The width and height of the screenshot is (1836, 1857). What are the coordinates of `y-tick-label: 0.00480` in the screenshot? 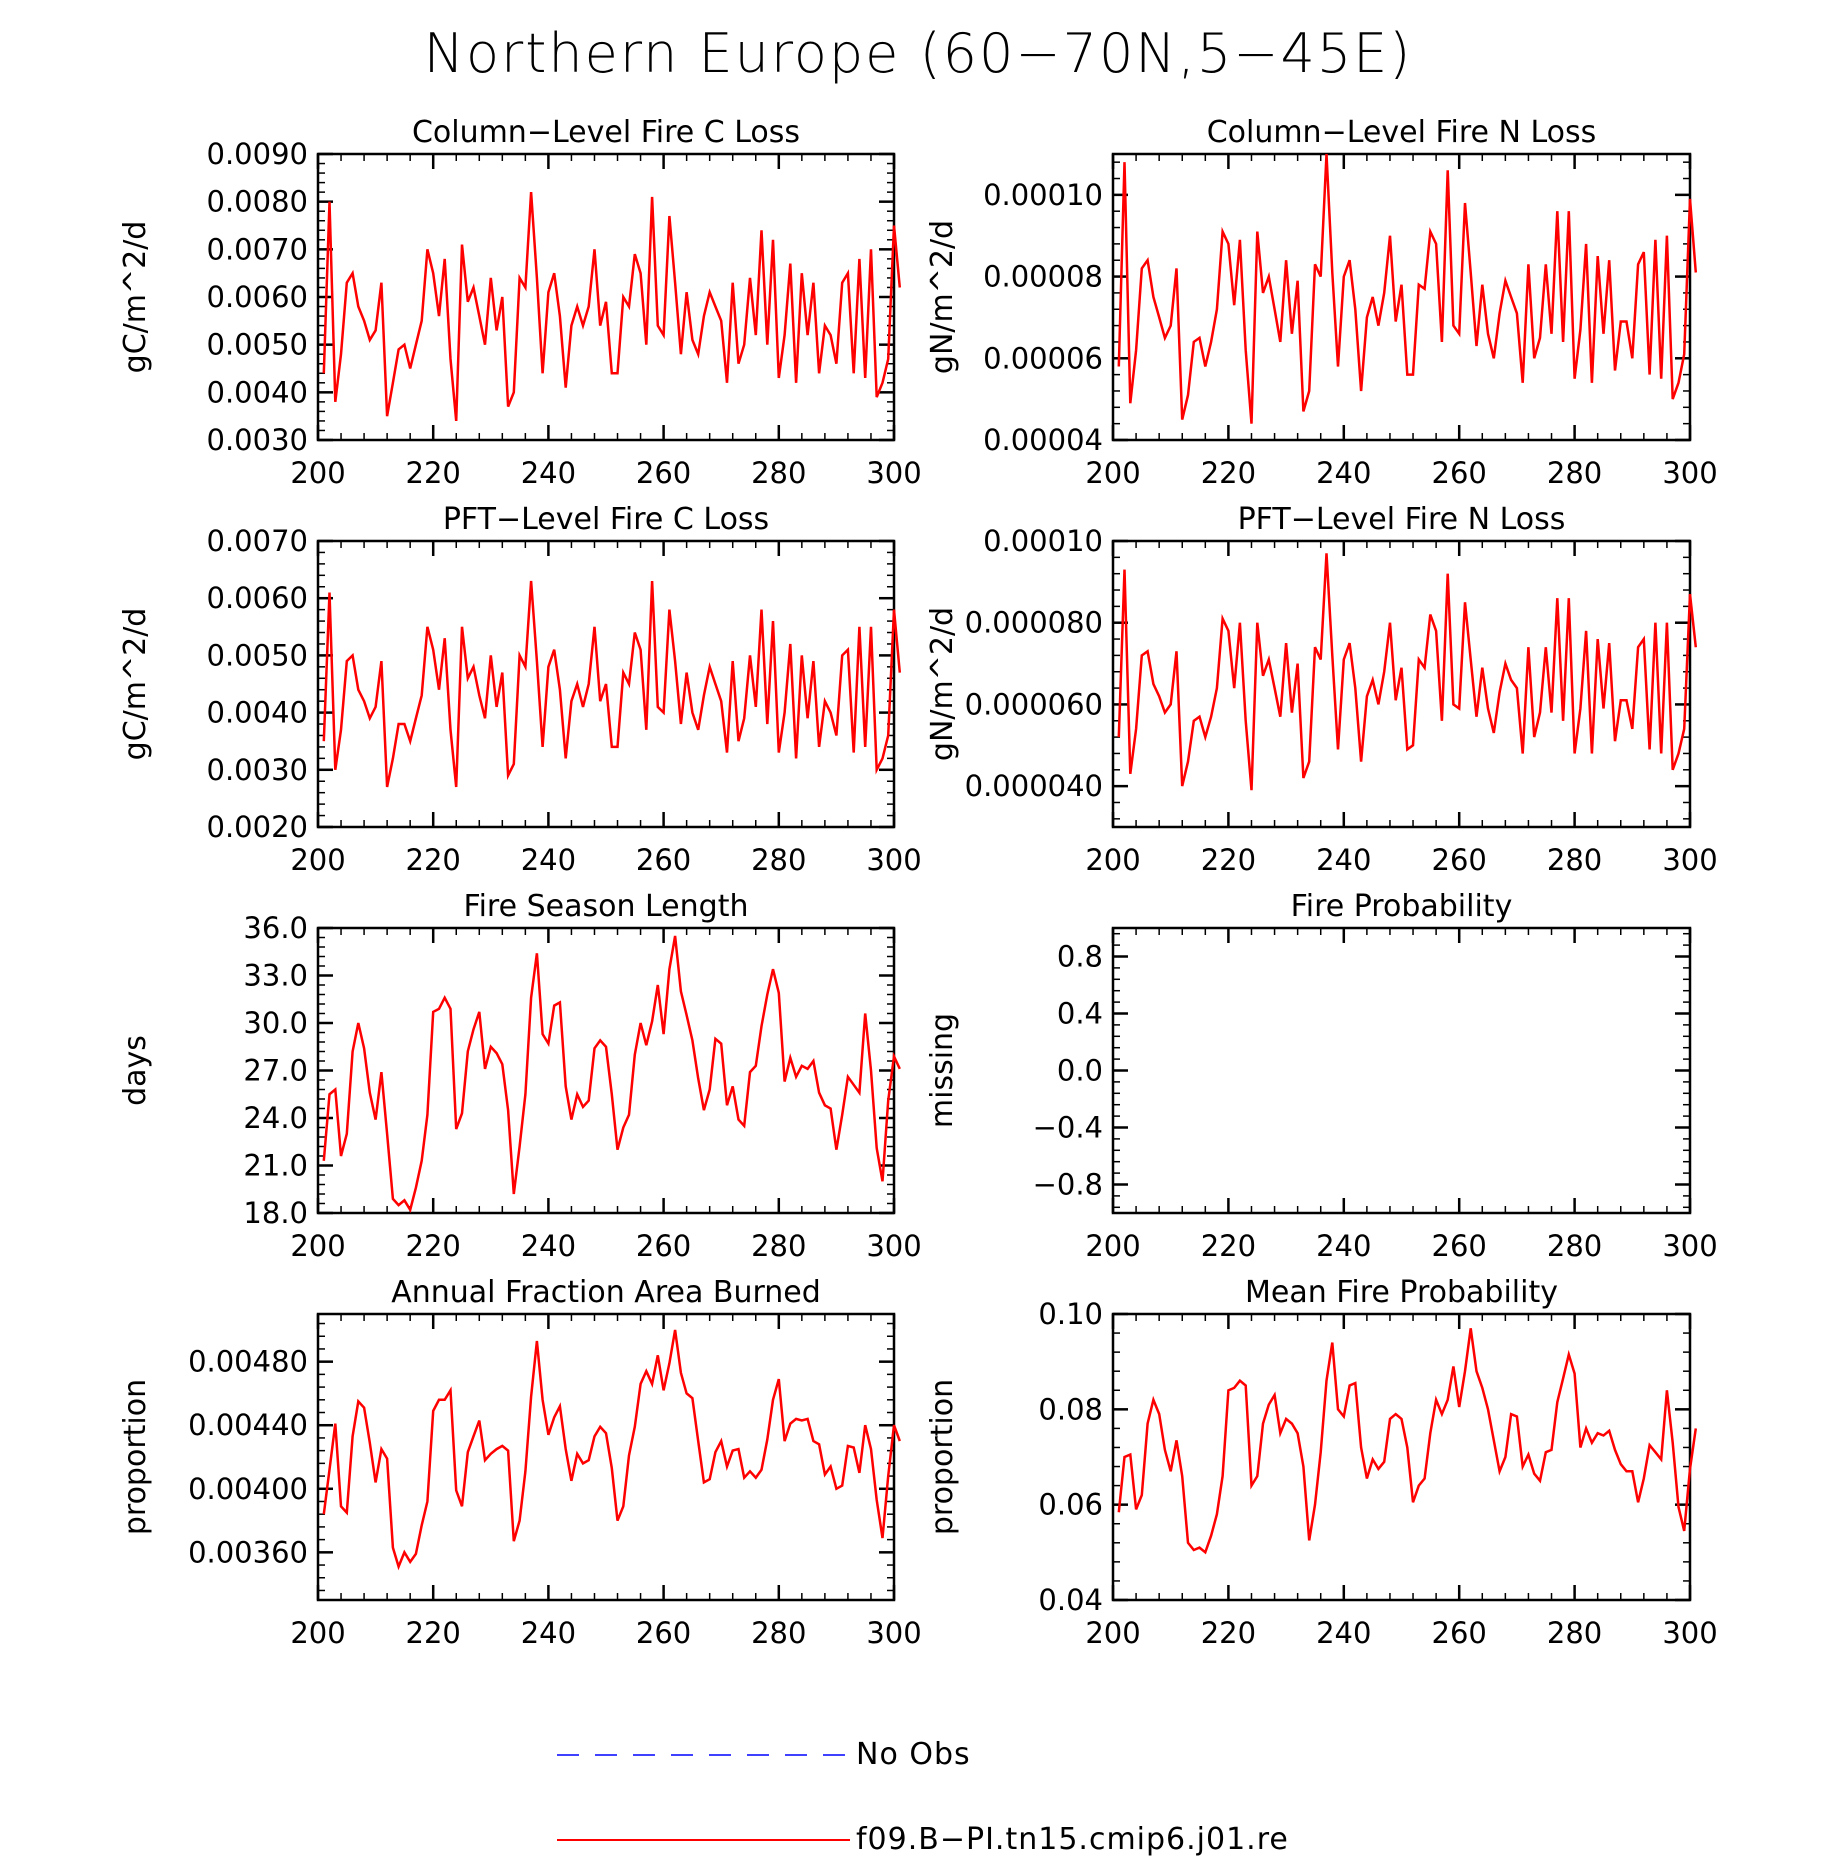 It's located at (248, 1362).